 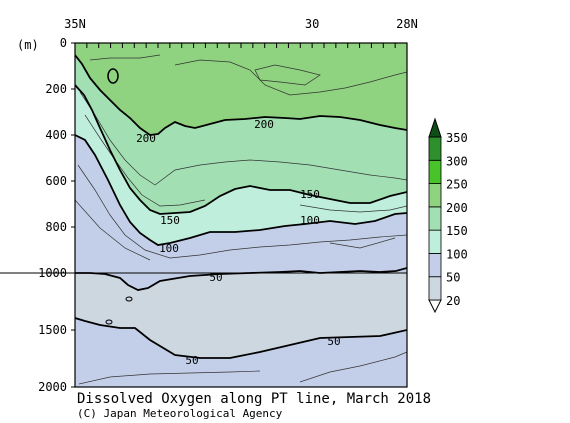 I want to click on chart-credit: (C) Japan Meteorological Agency, so click(x=180, y=413).